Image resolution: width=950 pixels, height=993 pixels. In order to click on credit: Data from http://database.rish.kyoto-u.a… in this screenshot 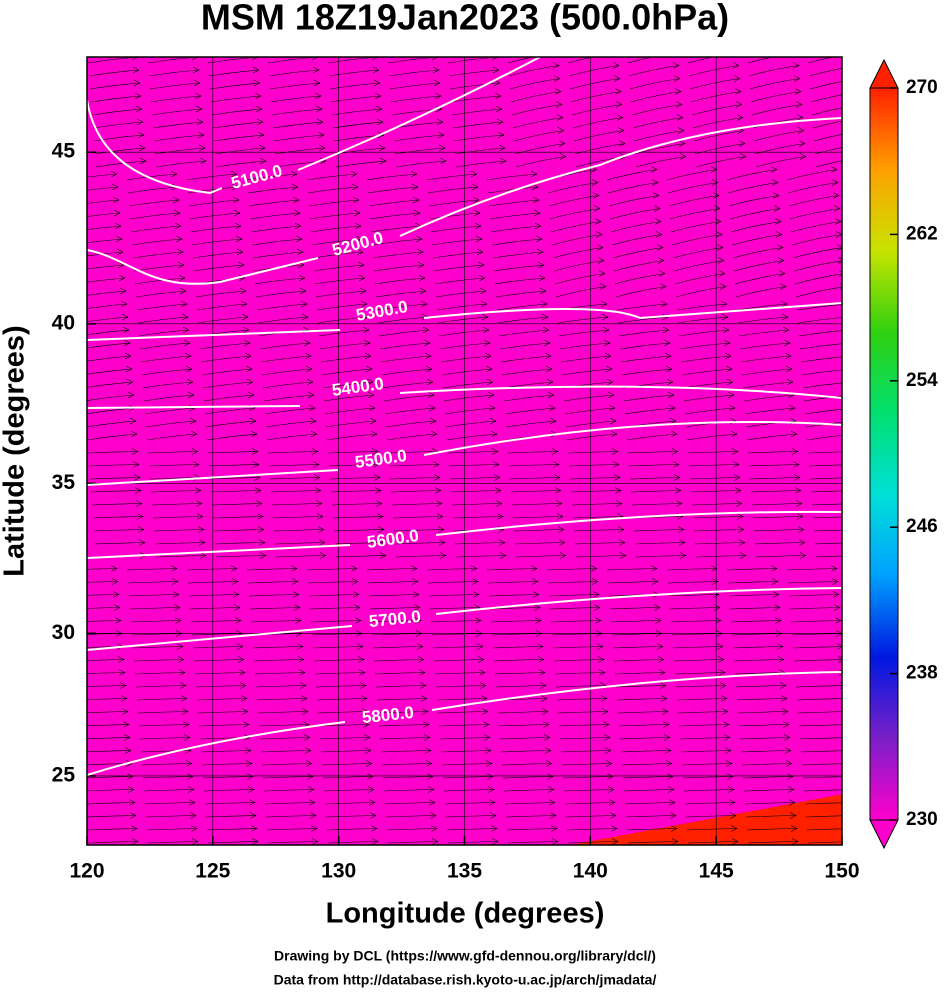, I will do `click(465, 980)`.